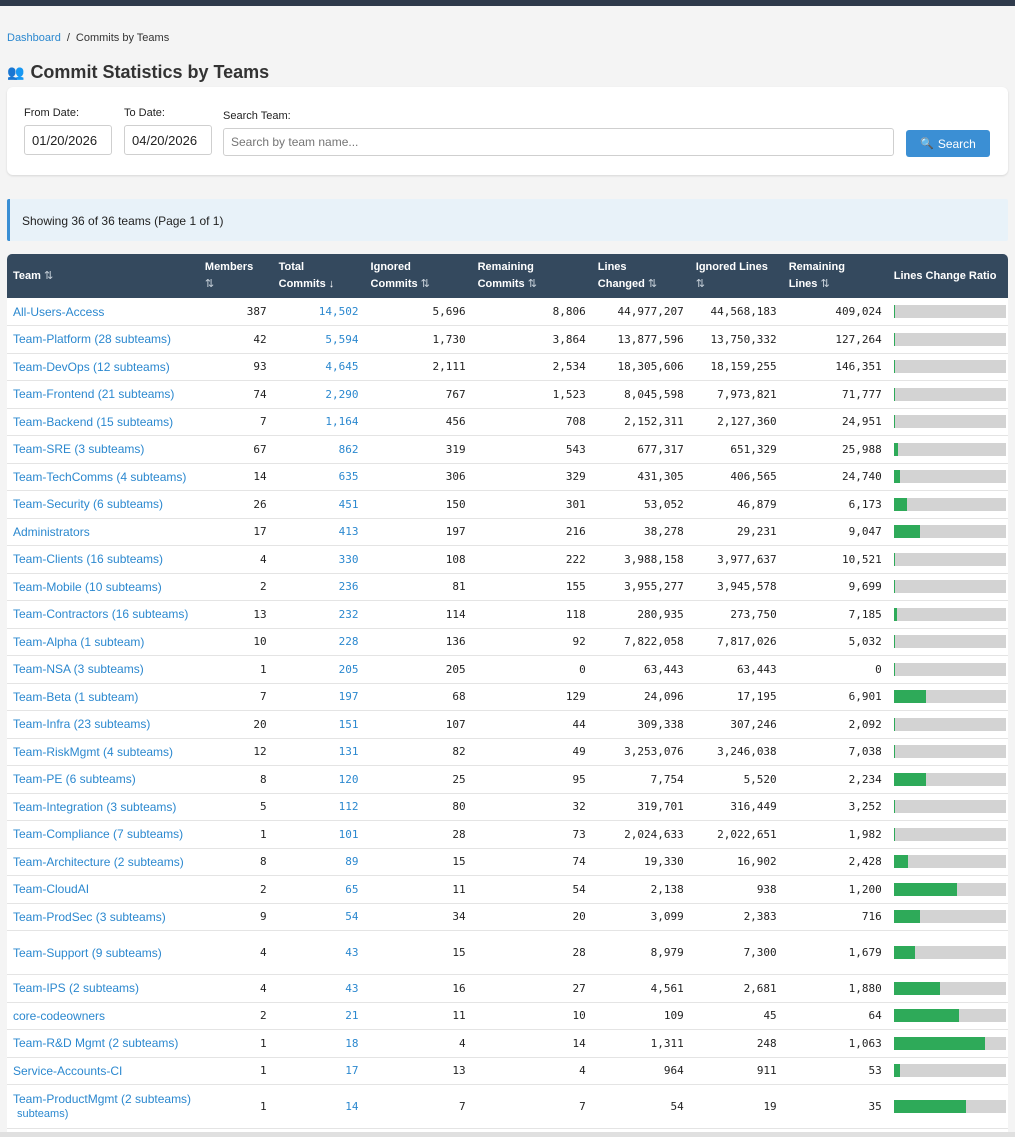  Describe the element at coordinates (318, 504) in the screenshot. I see `total-commits-link: 451` at that location.